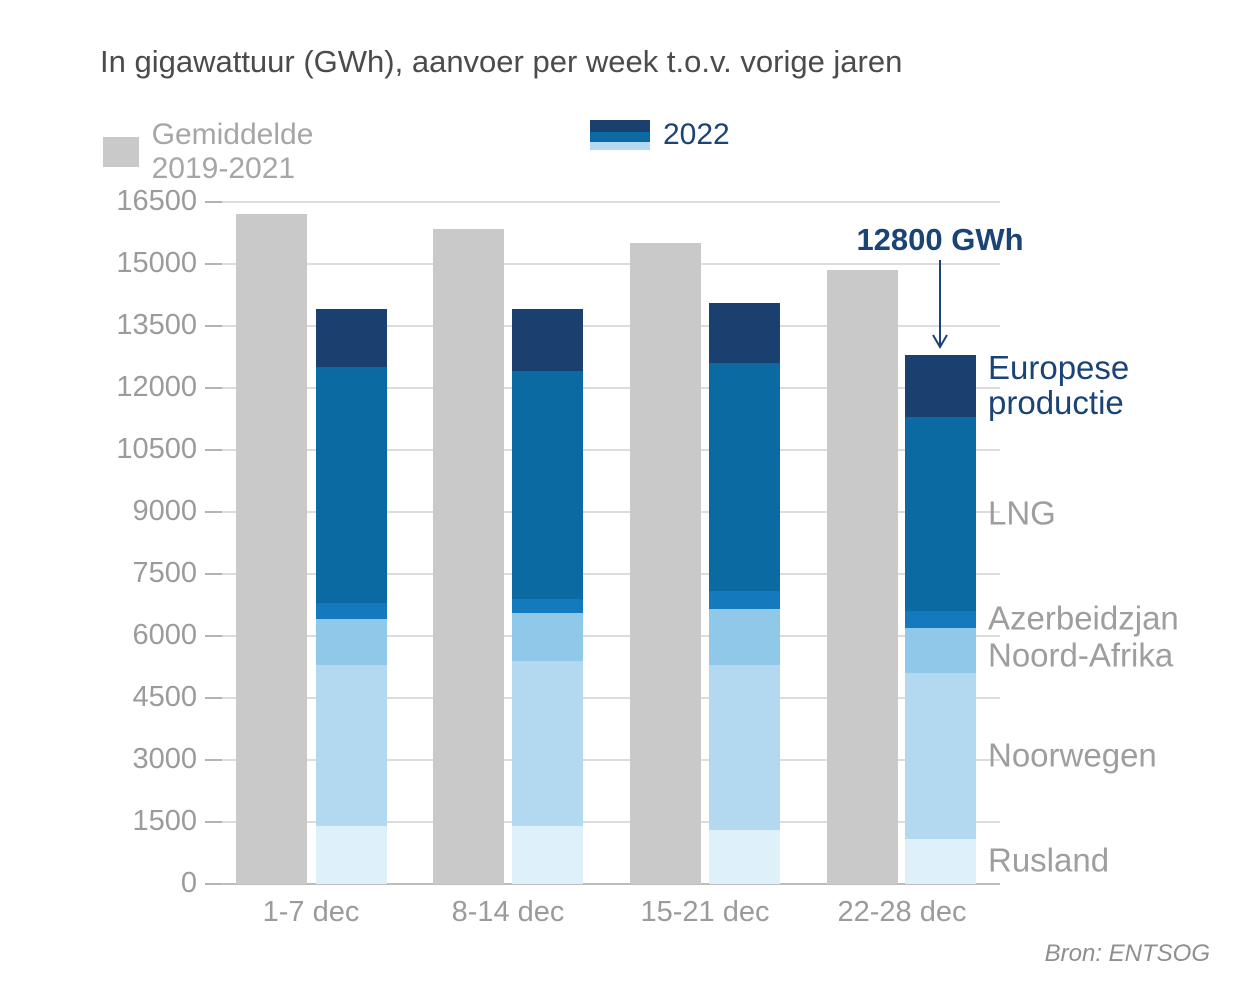  Describe the element at coordinates (156, 449) in the screenshot. I see `y-axis-label-10500: 10500` at that location.